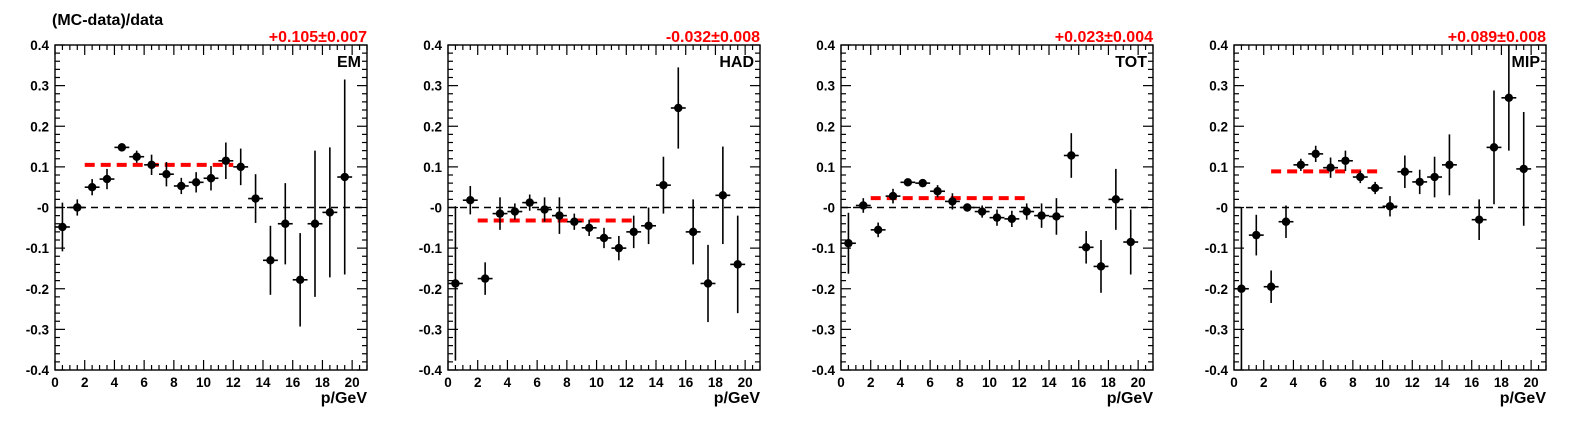 This screenshot has width=1575, height=424. I want to click on panel-4-label: MIP, so click(1526, 62).